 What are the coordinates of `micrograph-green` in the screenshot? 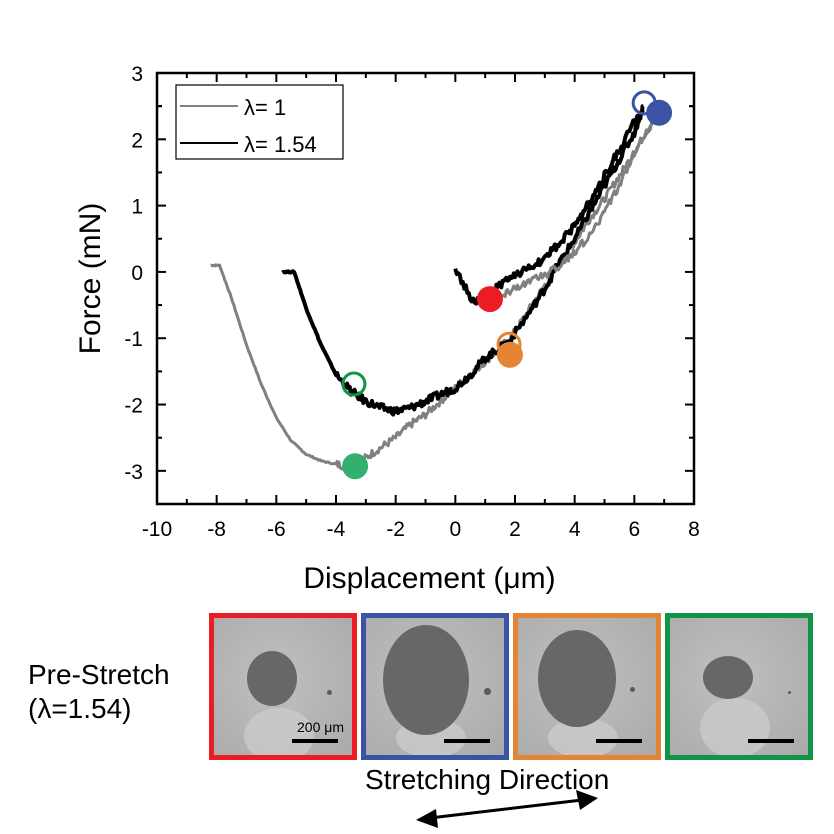 It's located at (739, 686).